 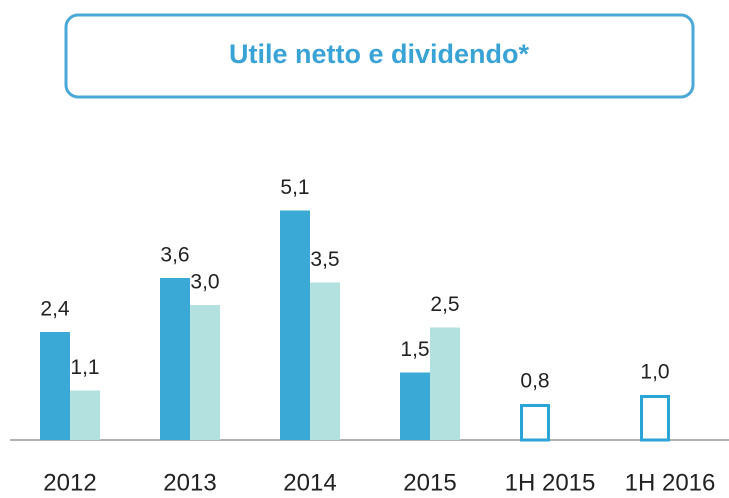 I want to click on x-tick-label: 2014, so click(x=309, y=482).